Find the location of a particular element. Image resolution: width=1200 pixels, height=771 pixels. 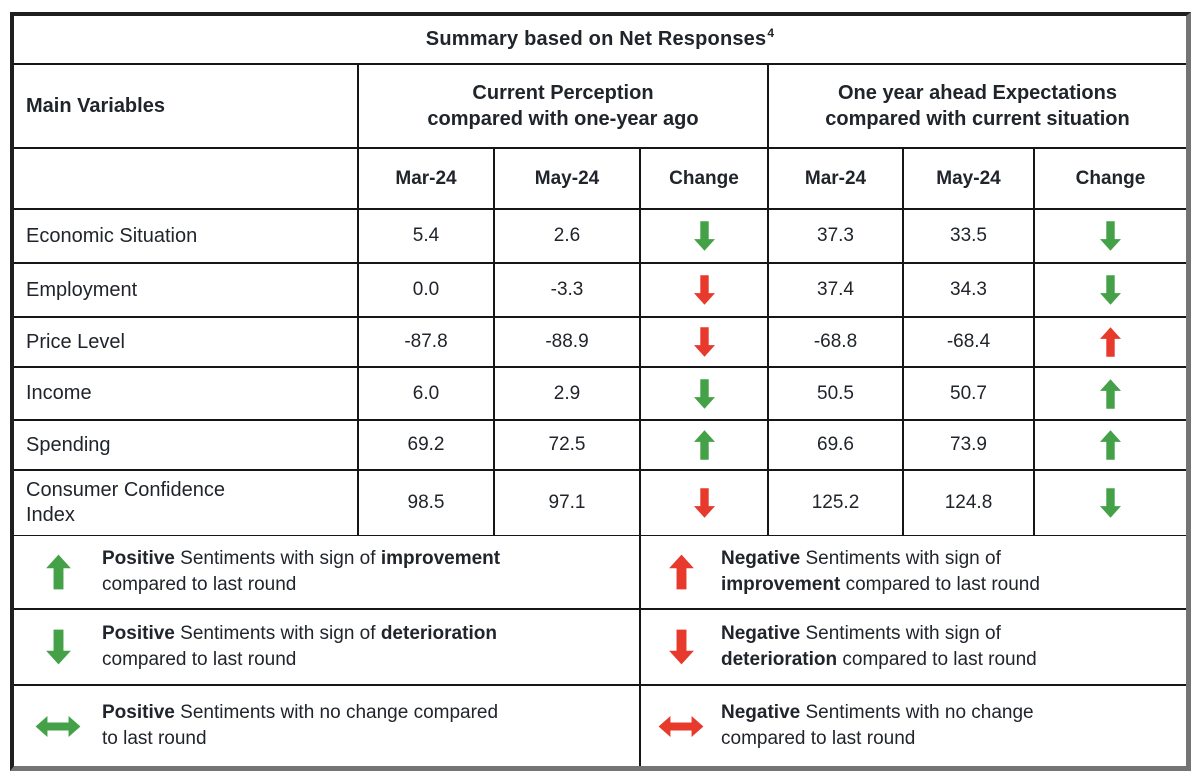

title-text: Summary based on Net Responses is located at coordinates (596, 39).